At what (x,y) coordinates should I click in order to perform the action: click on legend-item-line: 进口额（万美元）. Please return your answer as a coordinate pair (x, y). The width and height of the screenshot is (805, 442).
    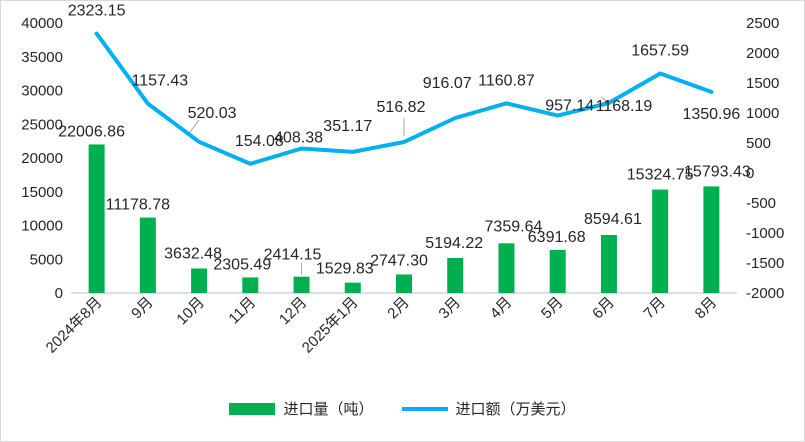
    Looking at the image, I should click on (488, 408).